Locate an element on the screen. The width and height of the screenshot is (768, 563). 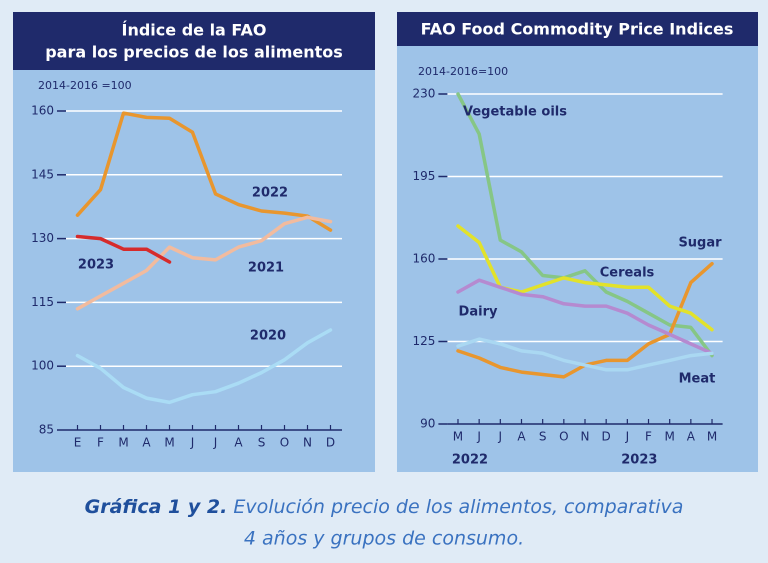
series-label: Dairy is located at coordinates (478, 312).